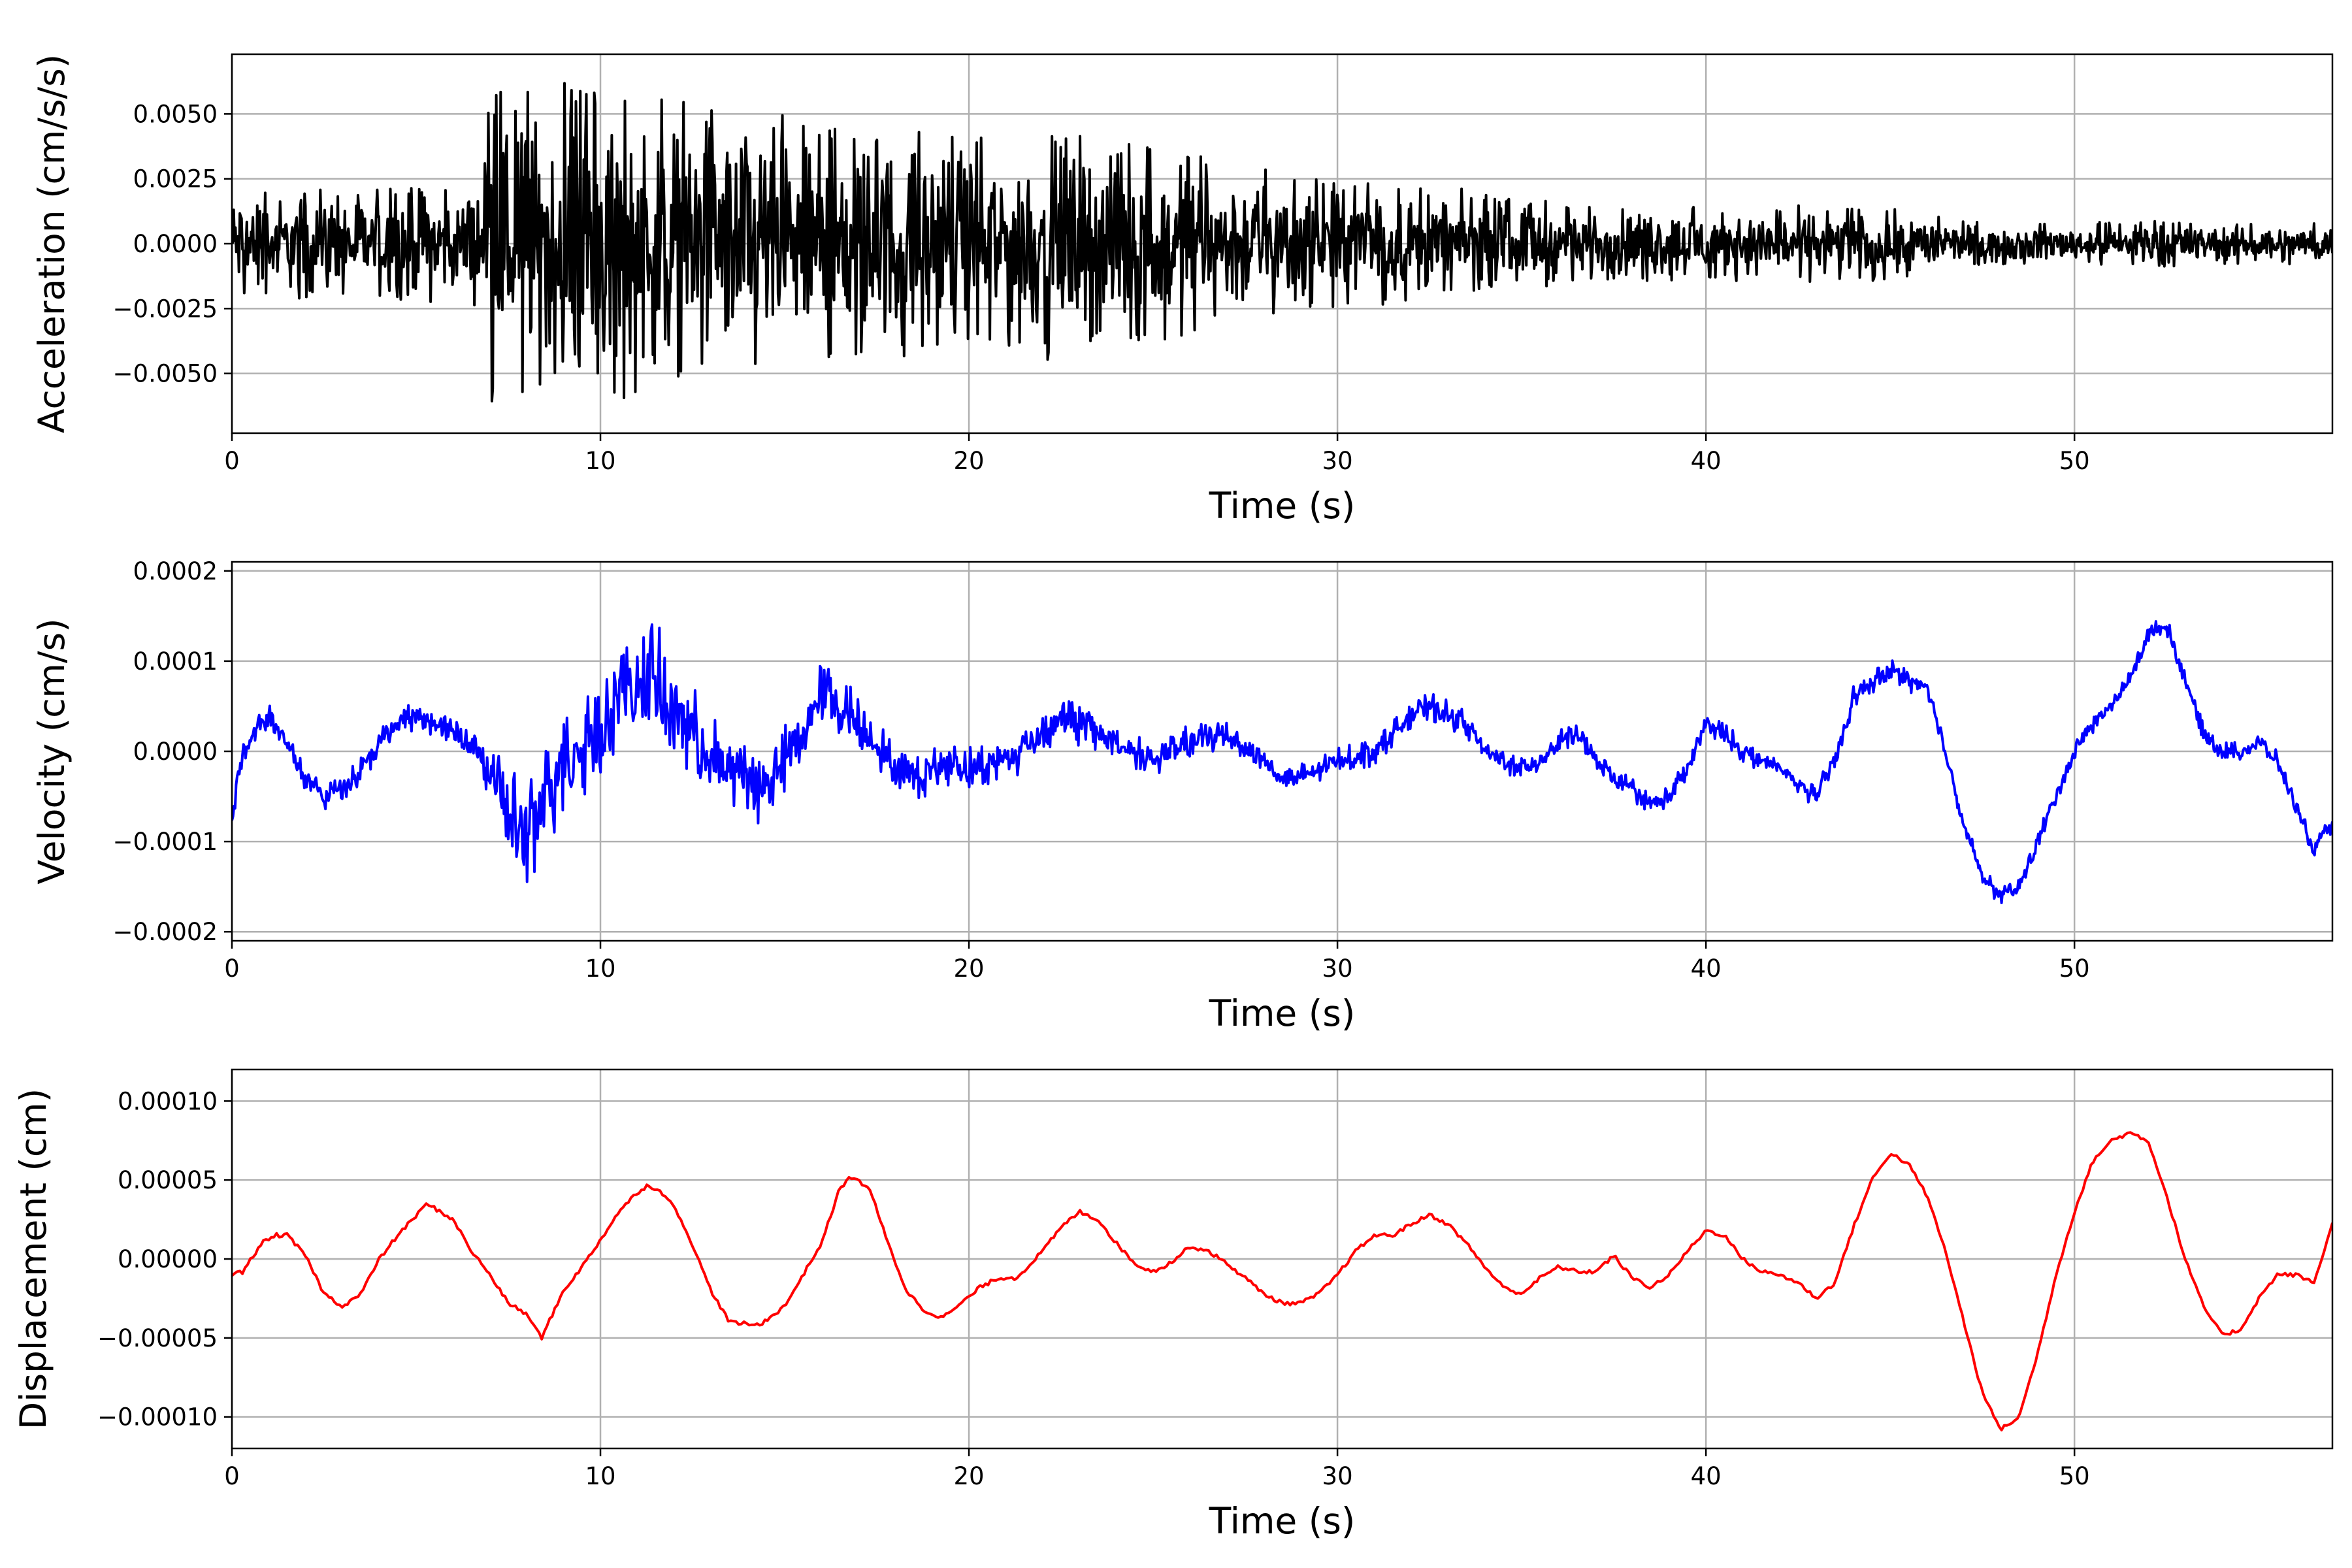 The width and height of the screenshot is (2352, 1568). What do you see at coordinates (165, 309) in the screenshot?
I see `acceleration-ytick-label: −0.0025` at bounding box center [165, 309].